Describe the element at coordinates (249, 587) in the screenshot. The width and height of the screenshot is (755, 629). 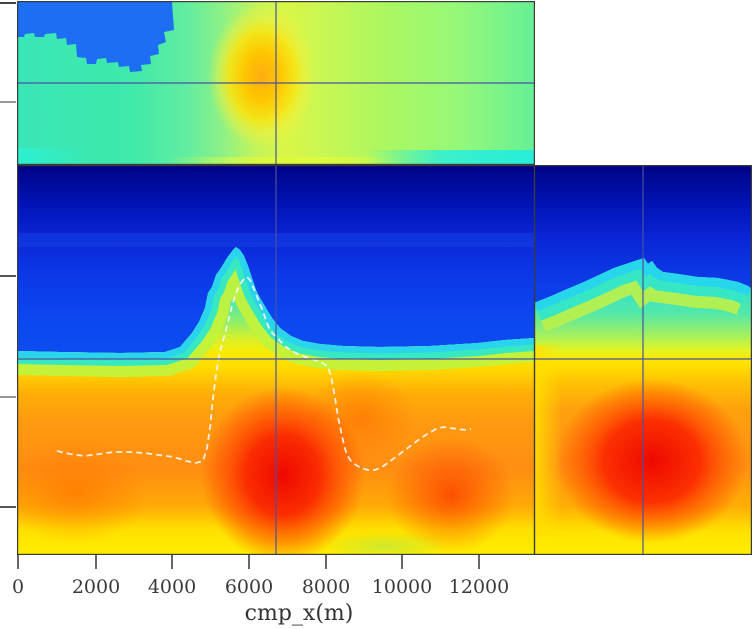
I see `x-tick-label: 6000` at that location.